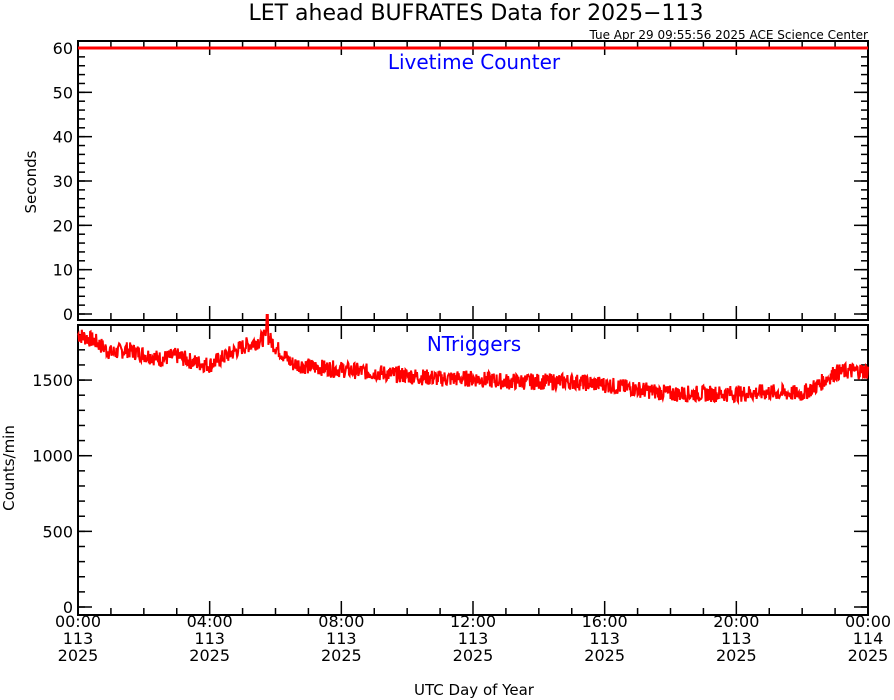  Describe the element at coordinates (31, 181) in the screenshot. I see `livetime-y-axis-label: Seconds` at that location.